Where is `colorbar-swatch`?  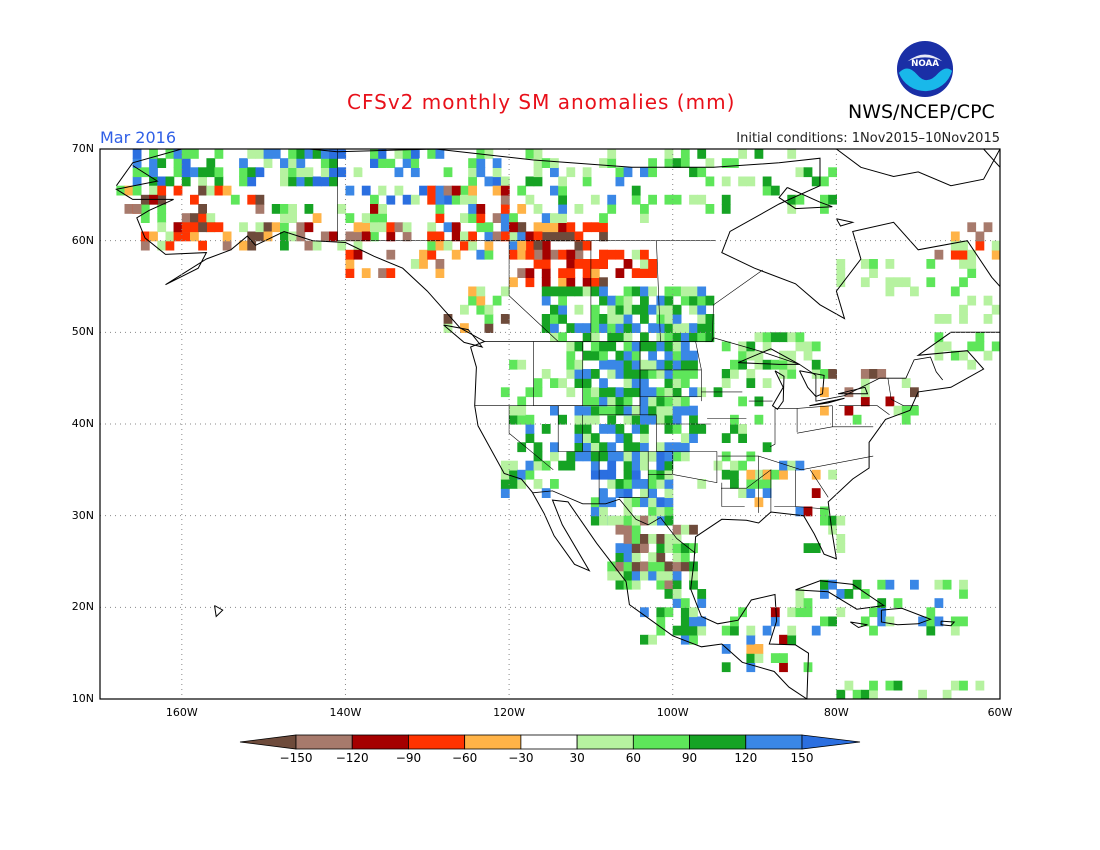
colorbar-swatch is located at coordinates (718, 742).